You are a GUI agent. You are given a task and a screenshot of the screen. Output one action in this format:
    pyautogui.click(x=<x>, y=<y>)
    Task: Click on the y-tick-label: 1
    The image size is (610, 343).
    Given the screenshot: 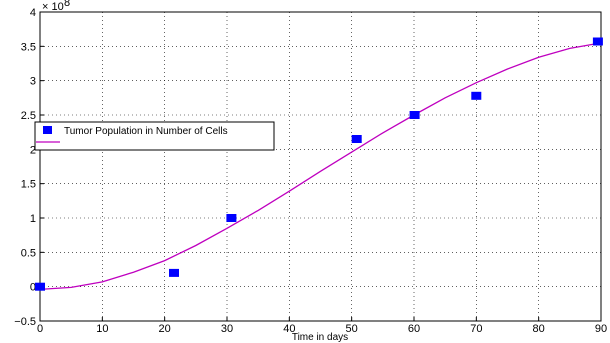 What is the action you would take?
    pyautogui.click(x=33, y=219)
    